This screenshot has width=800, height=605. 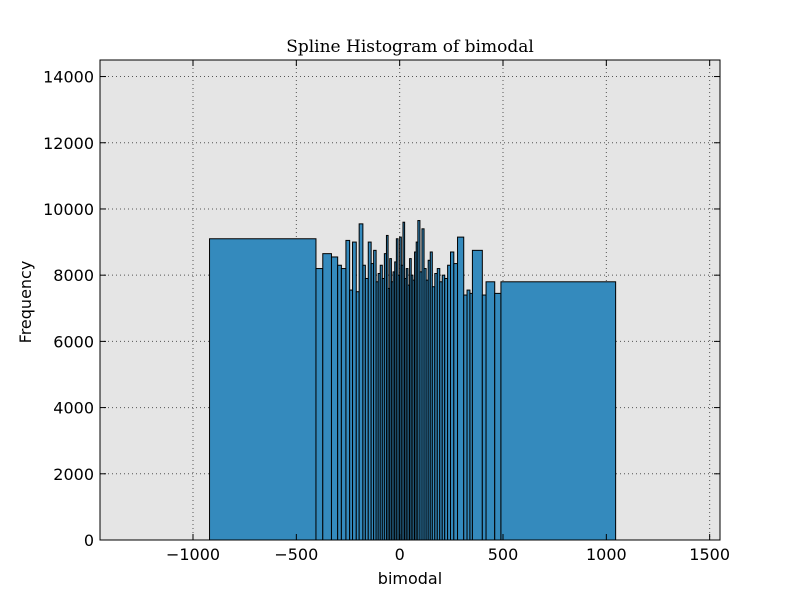 I want to click on chart-title: Spline Histogram of bimodal, so click(x=410, y=47).